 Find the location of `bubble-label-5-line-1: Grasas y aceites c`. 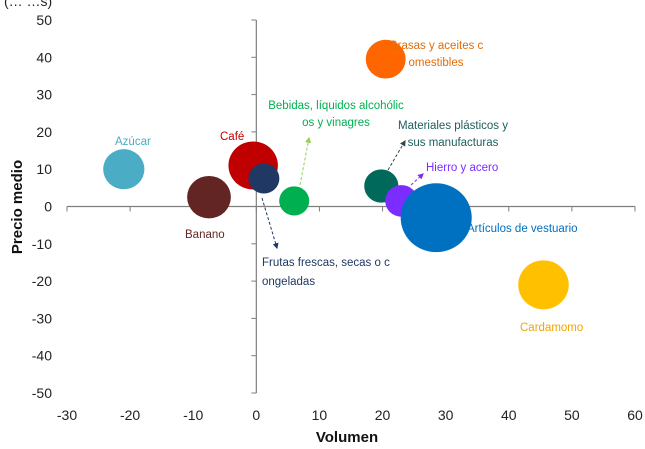

bubble-label-5-line-1: Grasas y aceites c is located at coordinates (436, 46).